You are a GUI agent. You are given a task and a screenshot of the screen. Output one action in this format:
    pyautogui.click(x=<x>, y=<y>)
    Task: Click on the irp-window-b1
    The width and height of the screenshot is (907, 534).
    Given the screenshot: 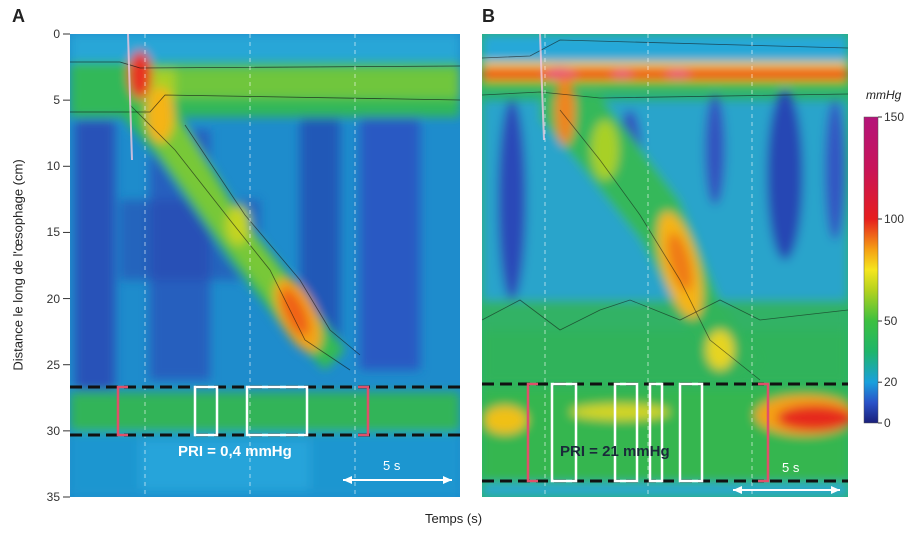 What is the action you would take?
    pyautogui.click(x=564, y=432)
    